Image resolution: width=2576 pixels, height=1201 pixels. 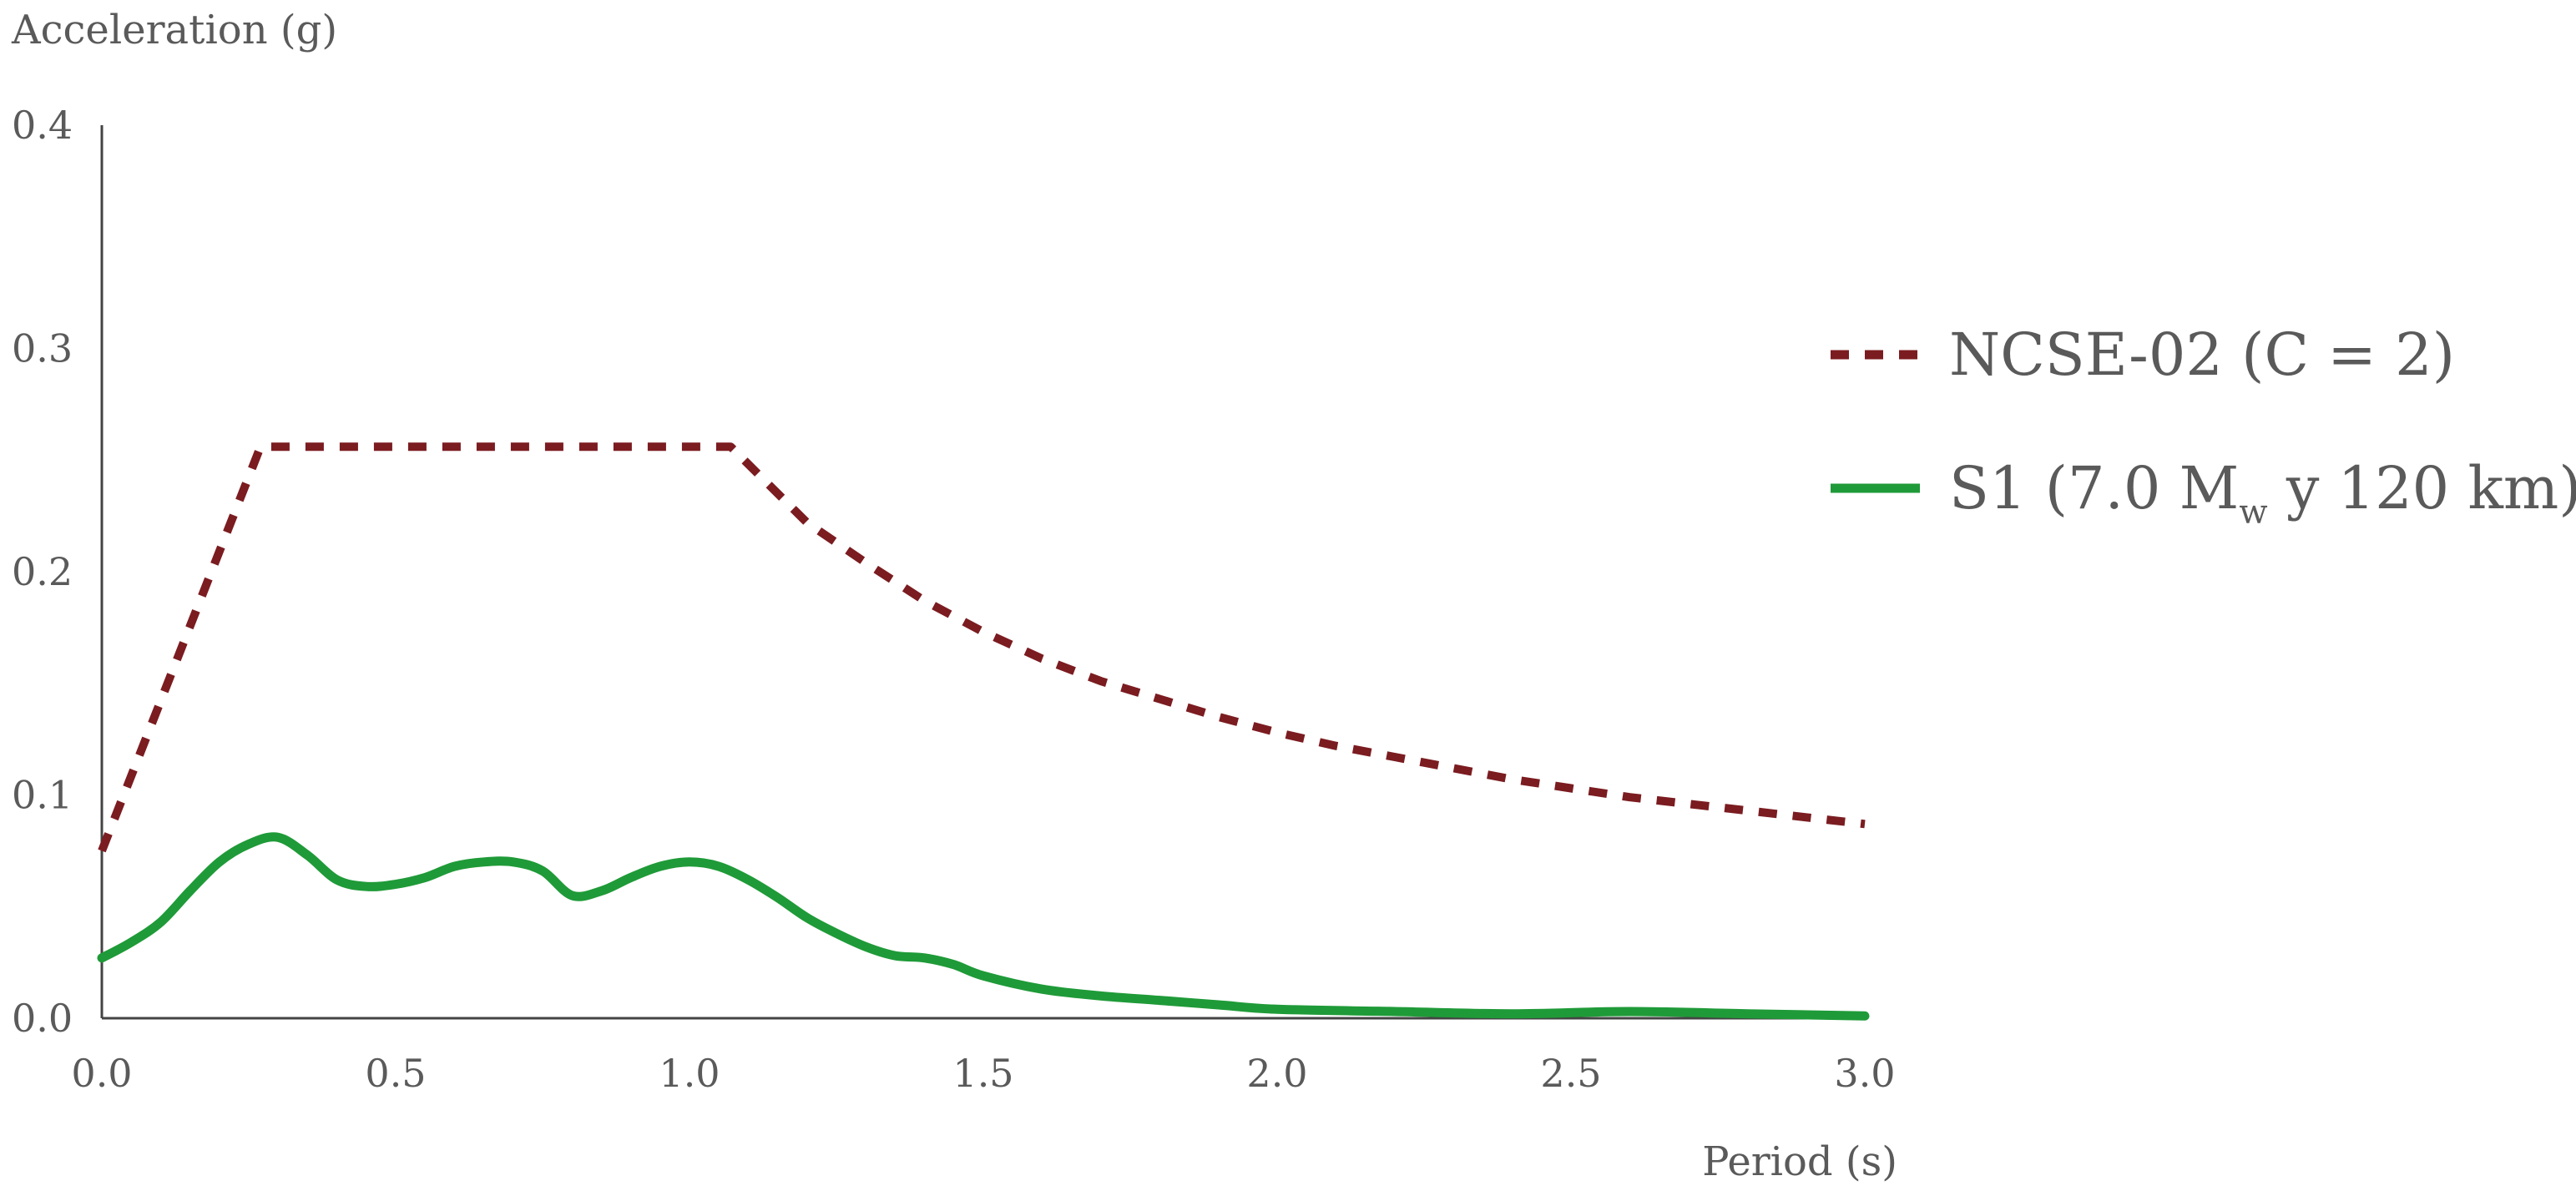 What do you see at coordinates (2203, 426) in the screenshot?
I see `legend: NCSE-02 (C = 2) S1 (7.0 Mw y 120 km)` at bounding box center [2203, 426].